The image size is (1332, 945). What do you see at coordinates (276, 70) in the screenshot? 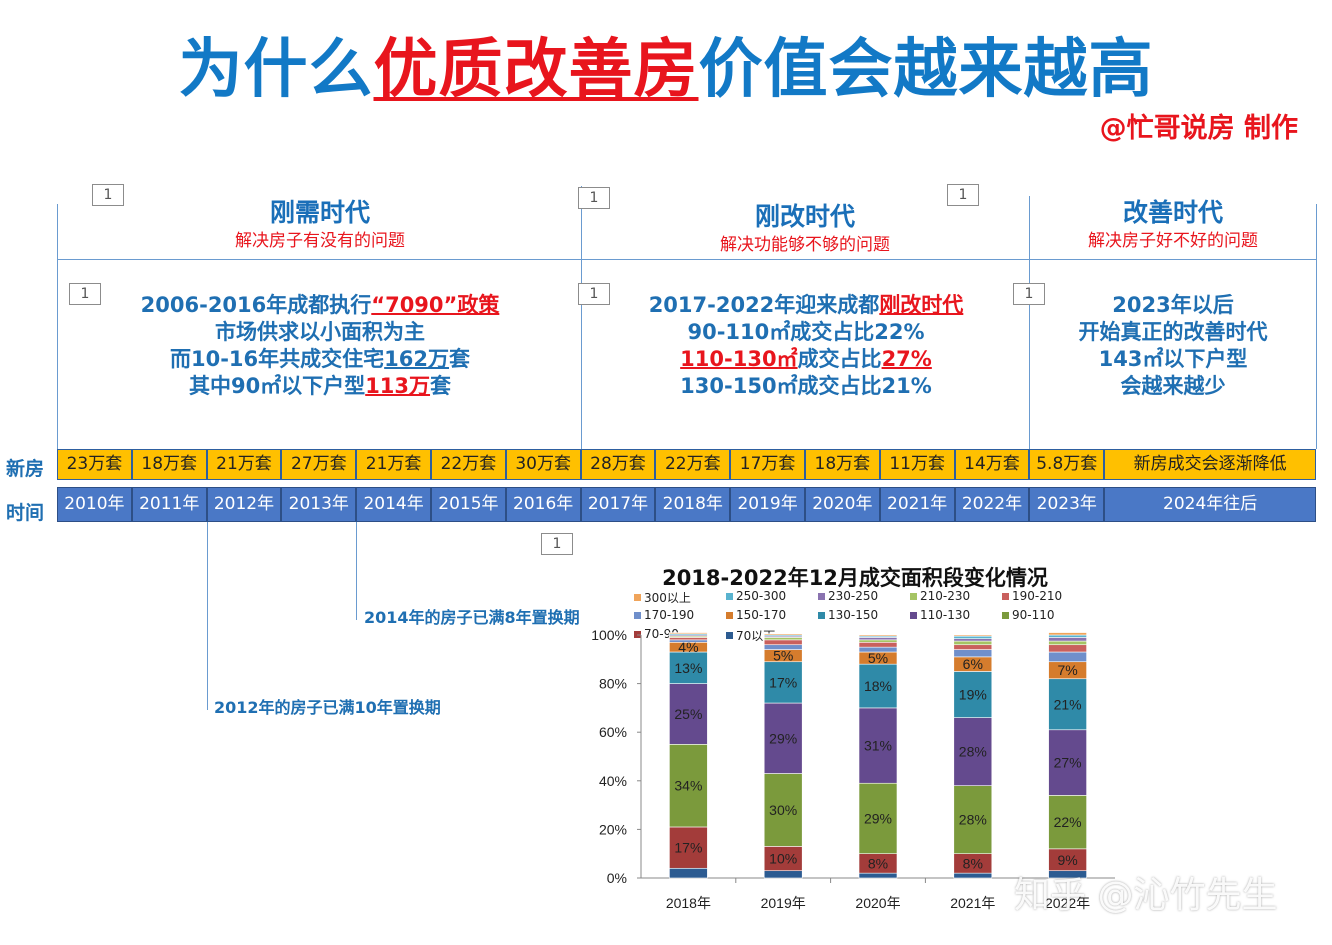
I see `title-part1: 为什么` at bounding box center [276, 70].